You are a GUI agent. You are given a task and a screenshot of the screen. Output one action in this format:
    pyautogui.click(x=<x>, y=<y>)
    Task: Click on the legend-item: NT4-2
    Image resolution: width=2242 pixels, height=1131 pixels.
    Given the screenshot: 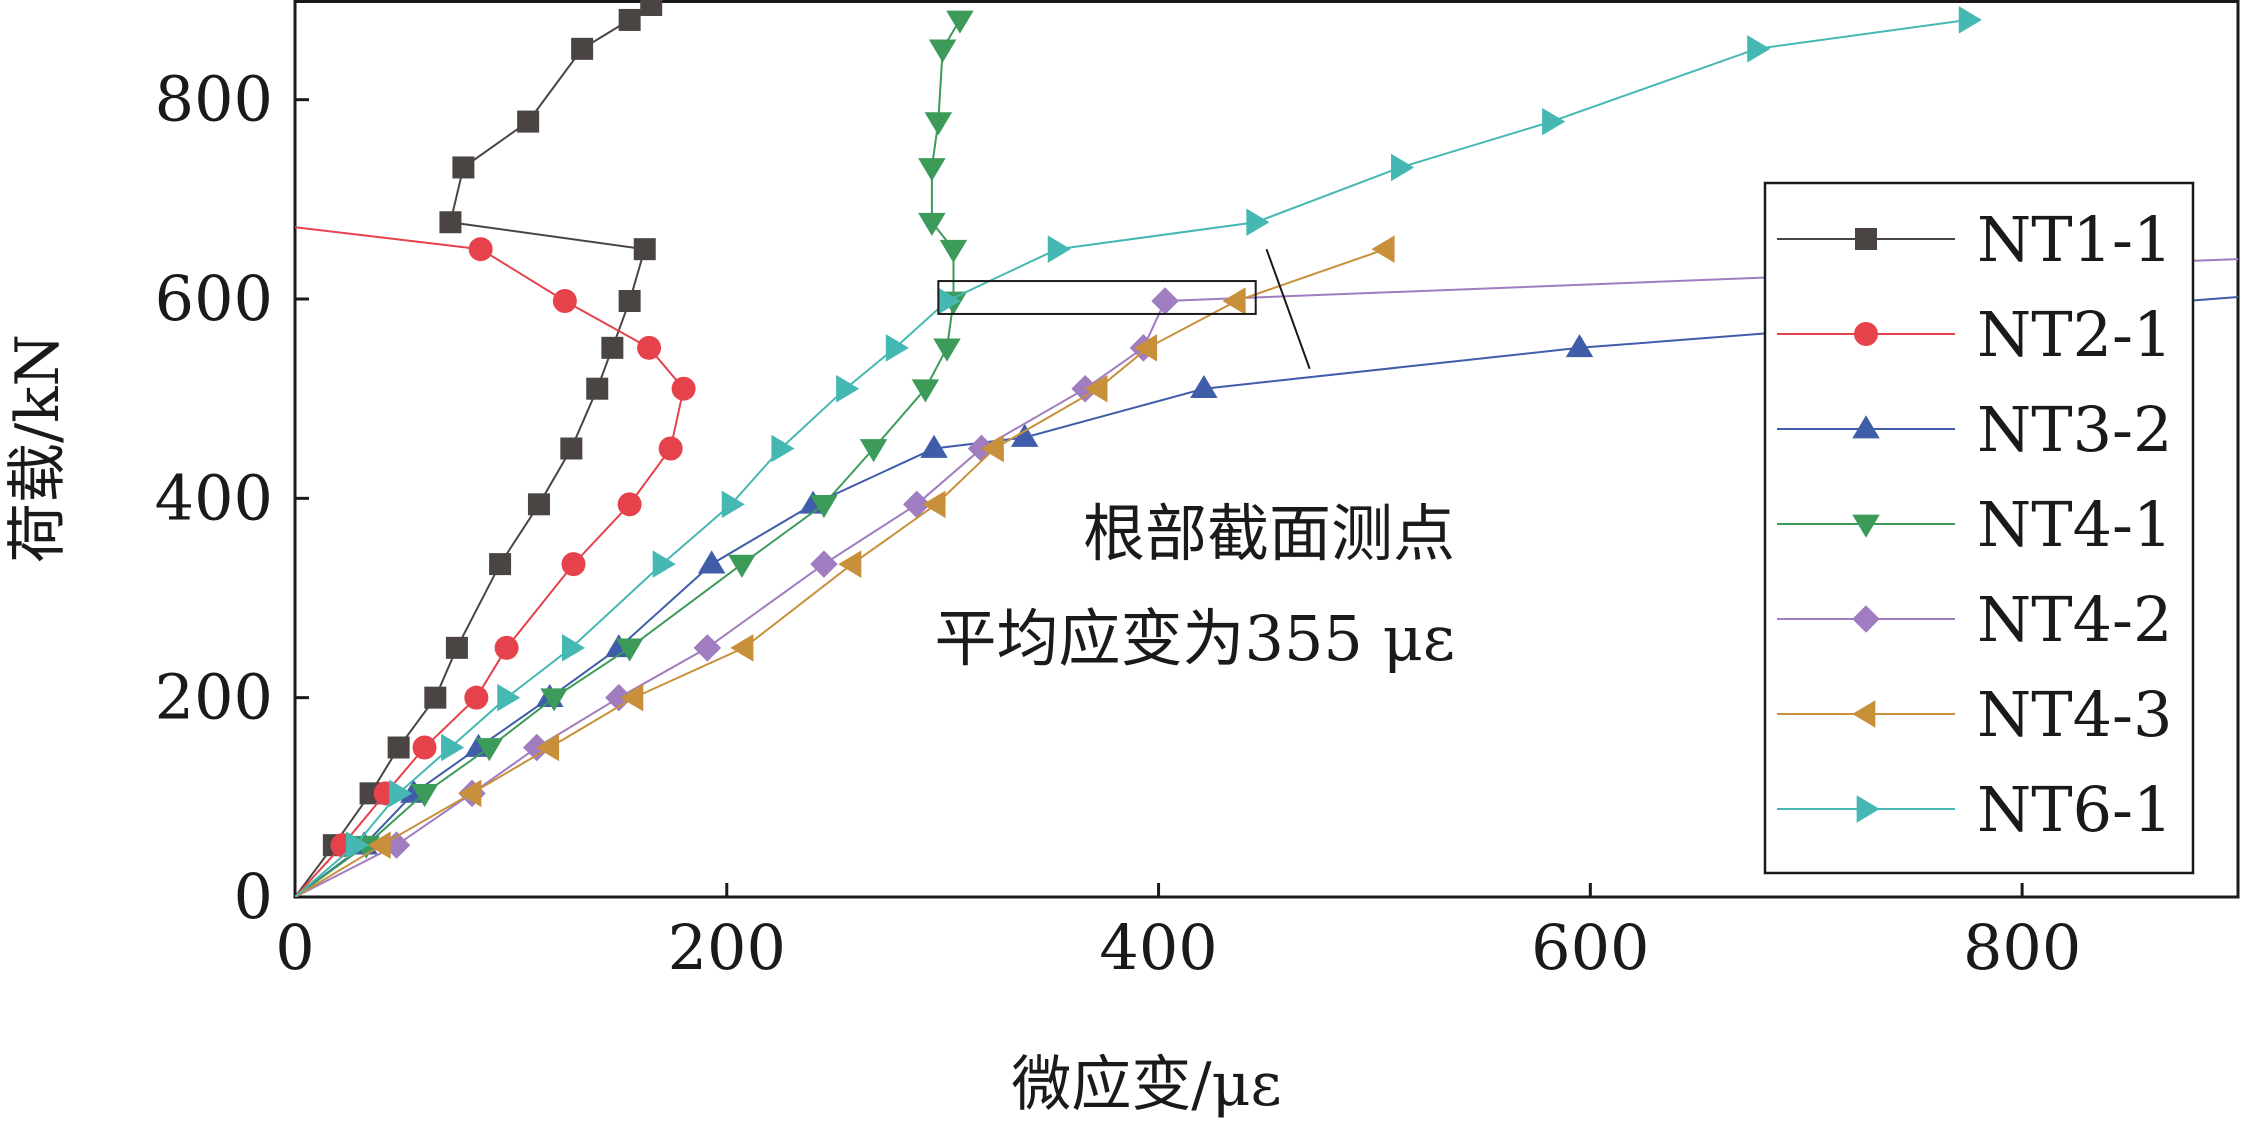 What is the action you would take?
    pyautogui.click(x=1974, y=619)
    